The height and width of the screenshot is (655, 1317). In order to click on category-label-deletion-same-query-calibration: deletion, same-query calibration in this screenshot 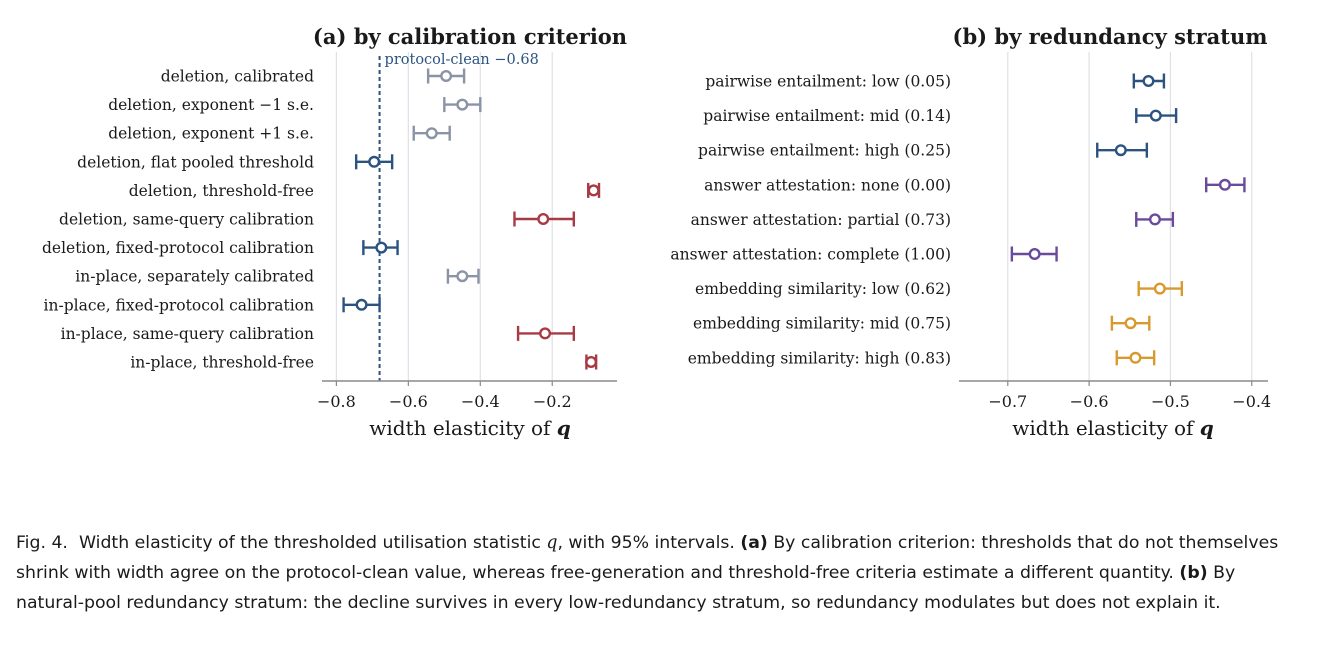, I will do `click(186, 220)`.